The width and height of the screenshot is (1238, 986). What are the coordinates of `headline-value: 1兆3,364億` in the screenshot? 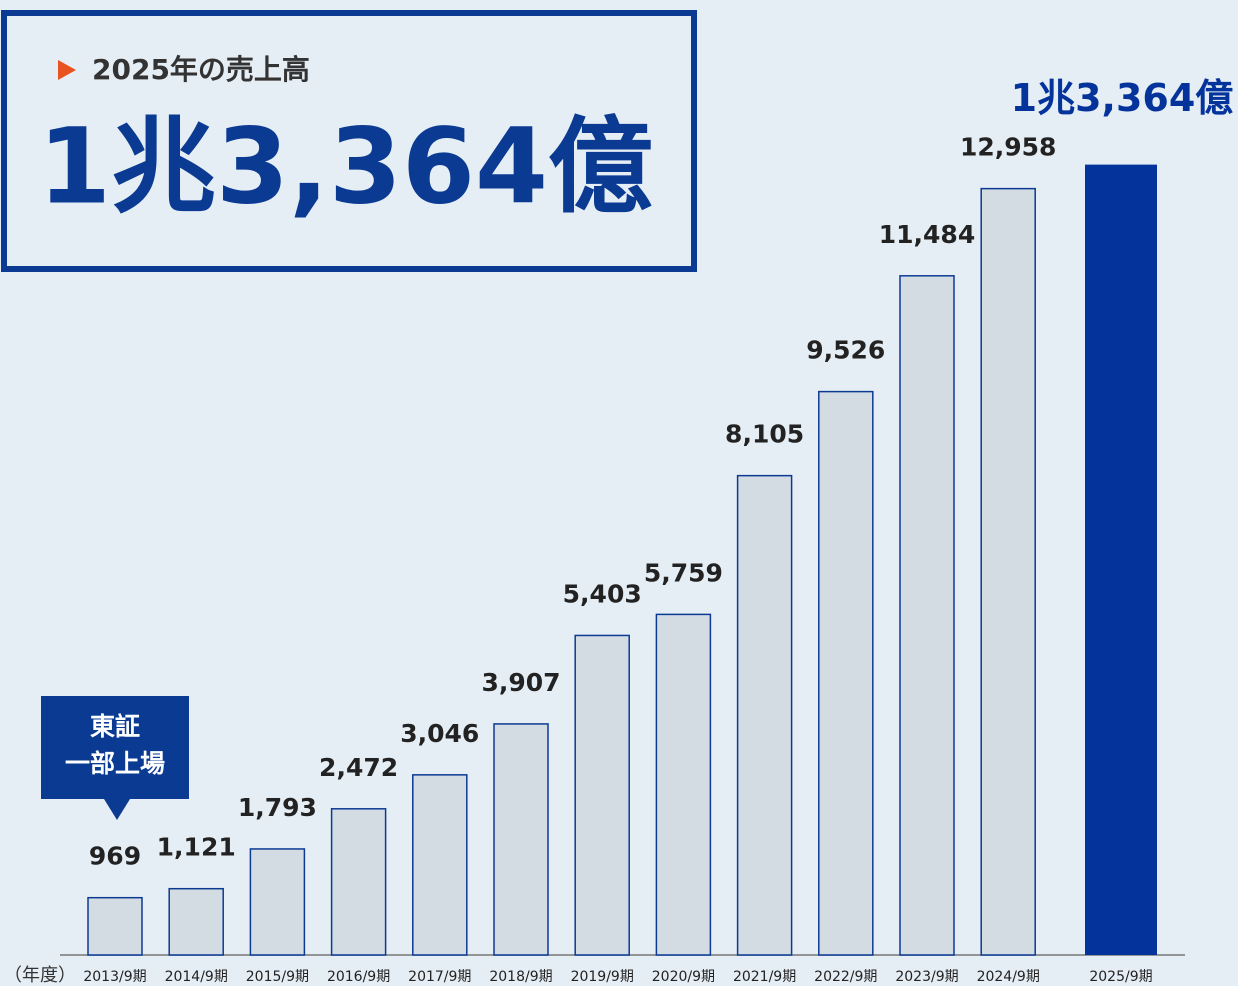 It's located at (345, 166).